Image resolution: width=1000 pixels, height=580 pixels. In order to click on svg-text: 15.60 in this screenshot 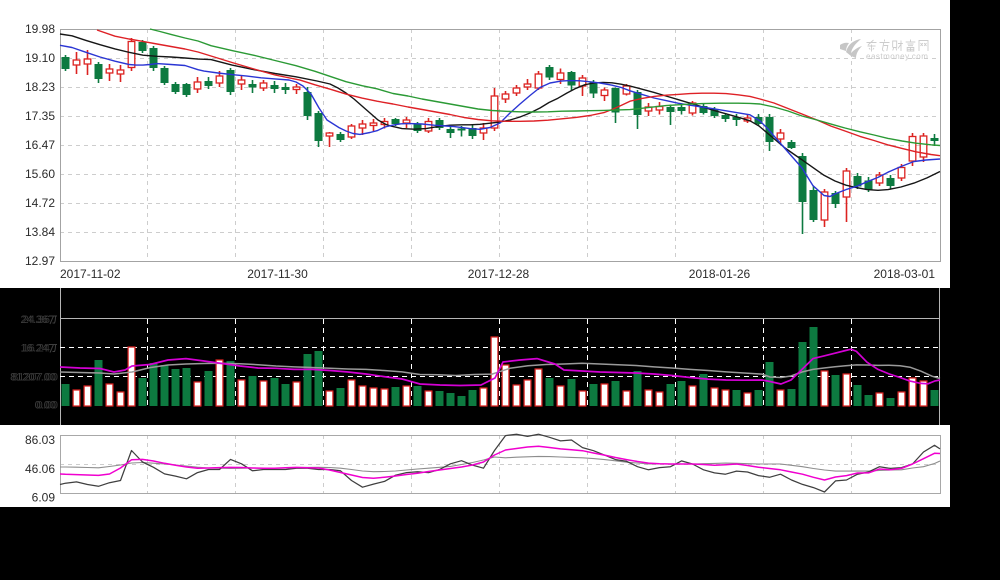, I will do `click(40, 174)`.